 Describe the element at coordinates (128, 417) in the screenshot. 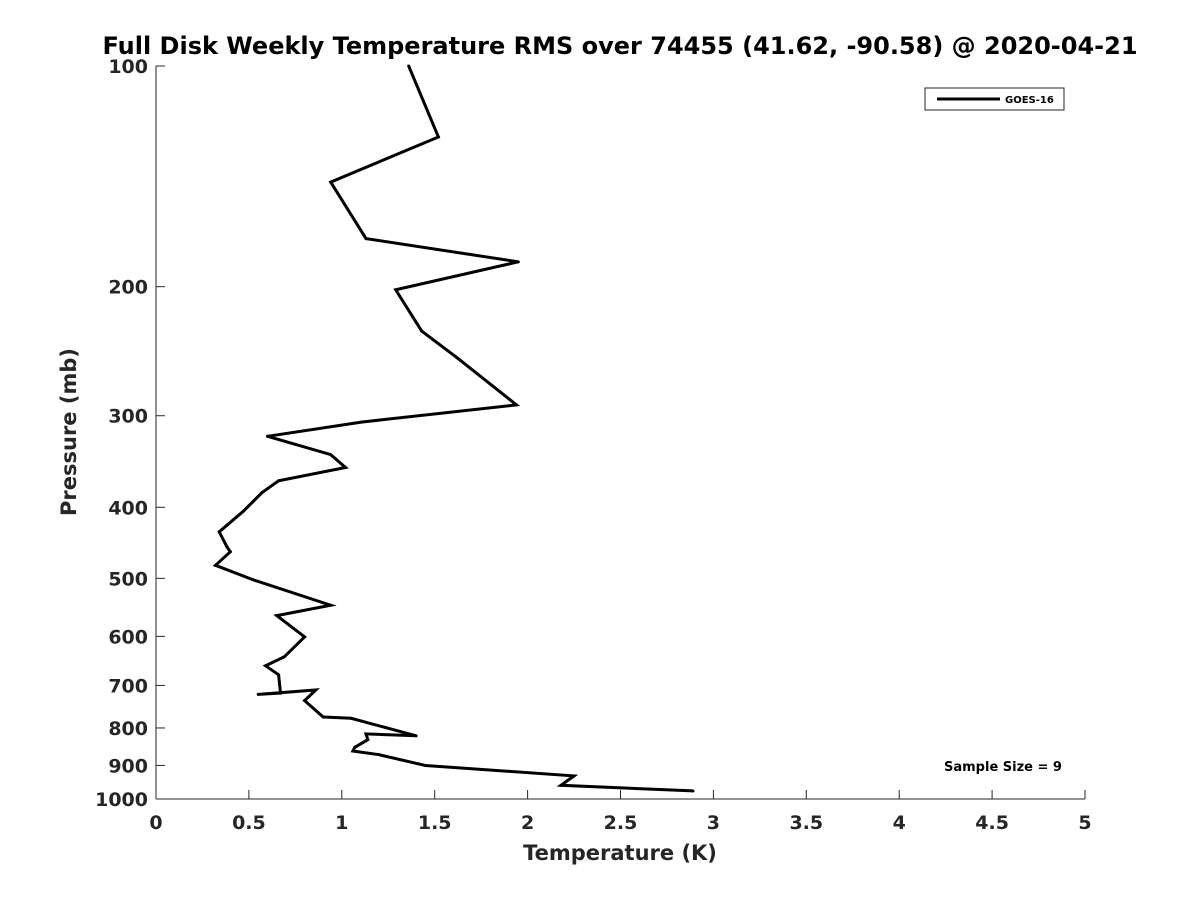

I see `y-tick-label: 300` at that location.